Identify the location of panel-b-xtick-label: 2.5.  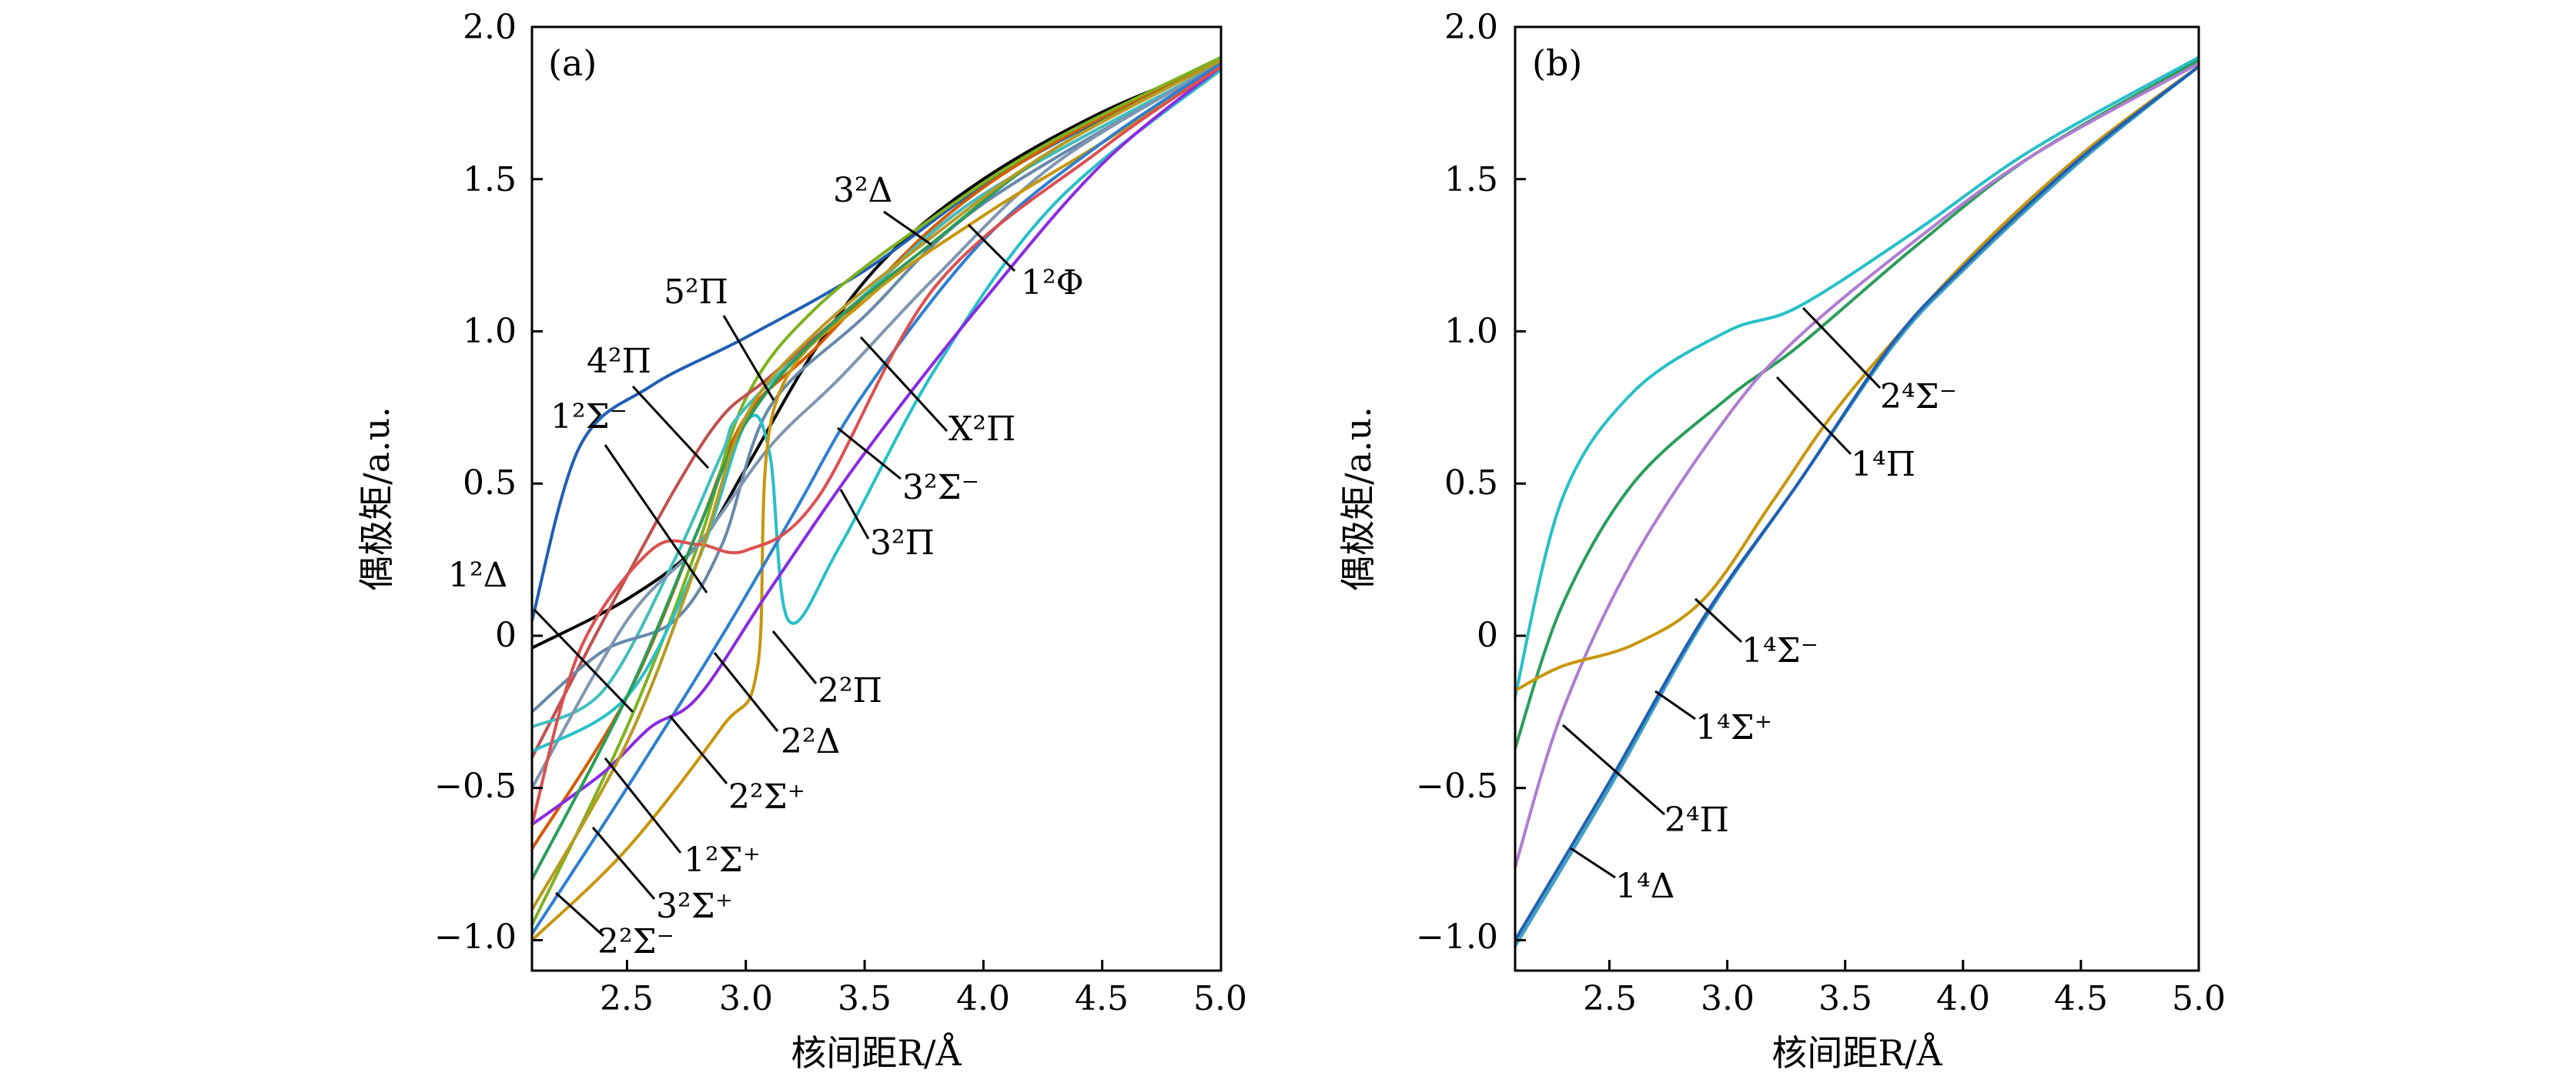
(1610, 998).